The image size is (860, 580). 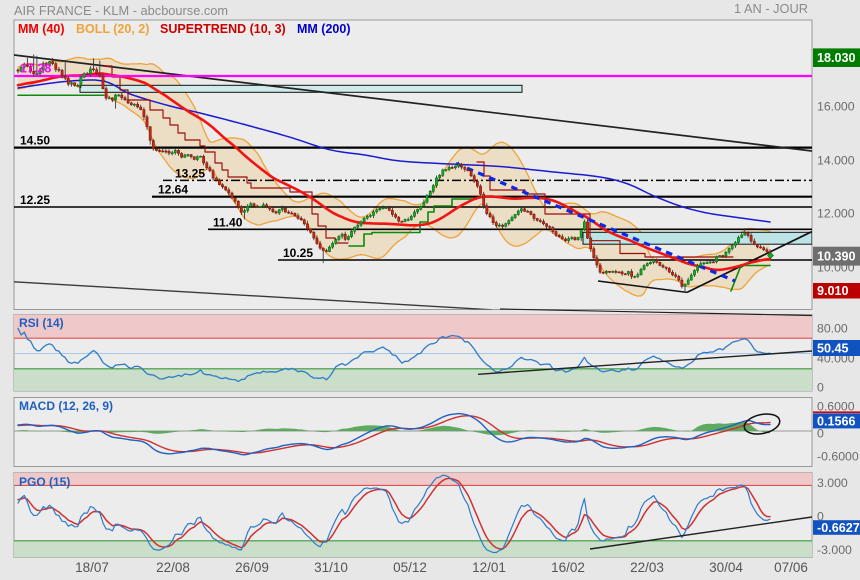 What do you see at coordinates (173, 567) in the screenshot?
I see `svg-text: 22/08` at bounding box center [173, 567].